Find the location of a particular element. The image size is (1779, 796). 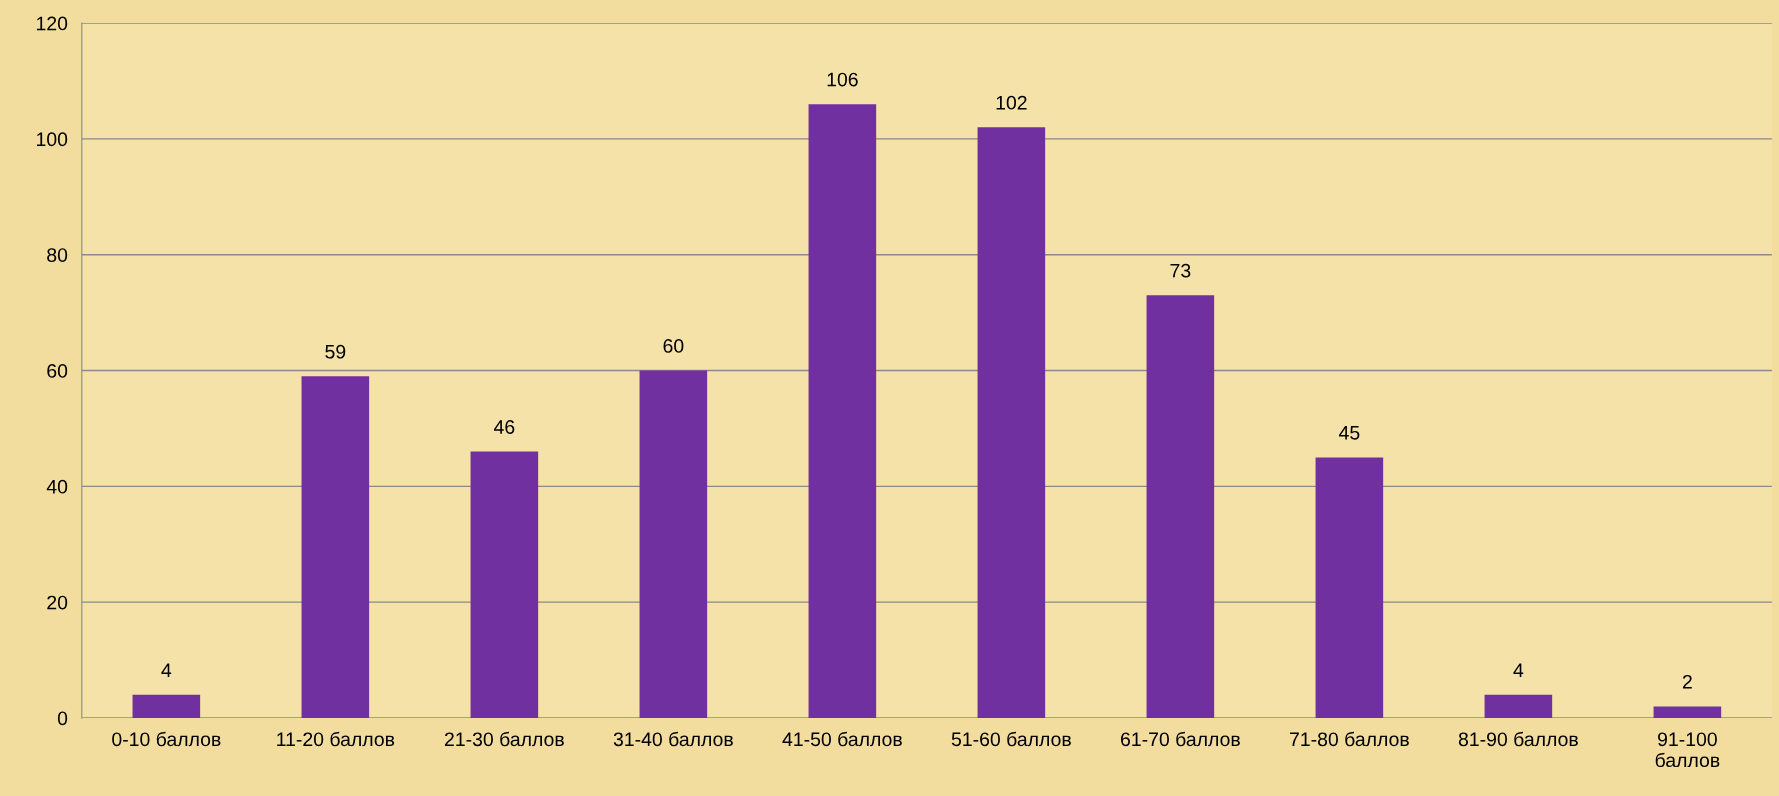

data-label: 2 is located at coordinates (1687, 681).